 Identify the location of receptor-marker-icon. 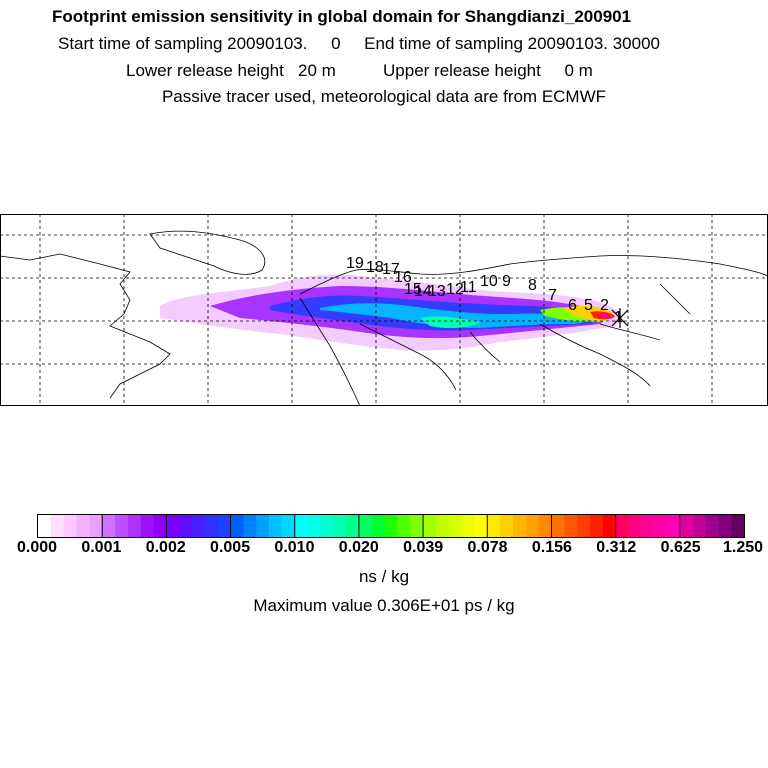
(620, 318).